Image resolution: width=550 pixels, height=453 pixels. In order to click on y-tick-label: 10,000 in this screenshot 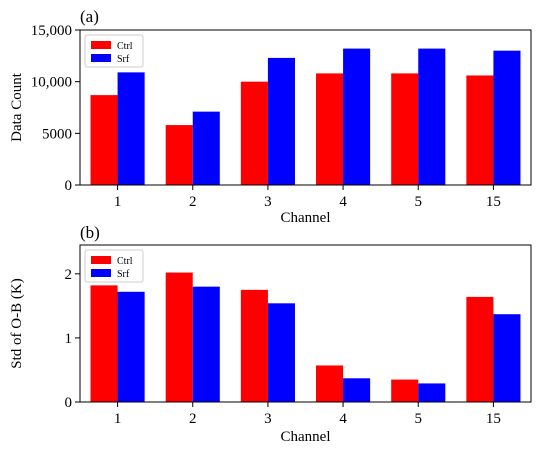, I will do `click(51, 83)`.